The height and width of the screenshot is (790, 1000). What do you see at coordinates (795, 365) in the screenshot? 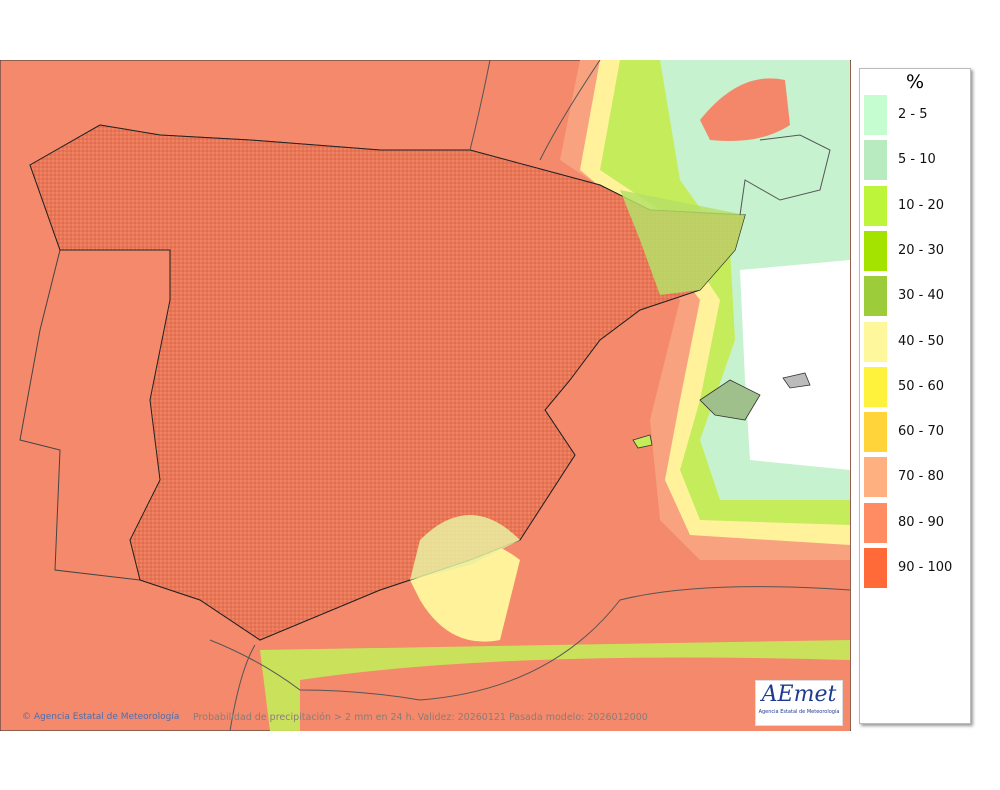
I see `zone-below` at bounding box center [795, 365].